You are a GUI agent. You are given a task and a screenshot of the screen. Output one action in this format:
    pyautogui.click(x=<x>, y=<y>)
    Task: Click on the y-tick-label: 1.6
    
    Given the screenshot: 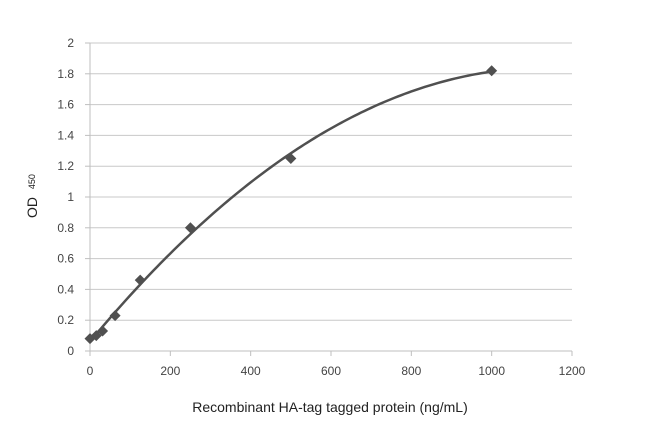 What is the action you would take?
    pyautogui.click(x=65, y=105)
    